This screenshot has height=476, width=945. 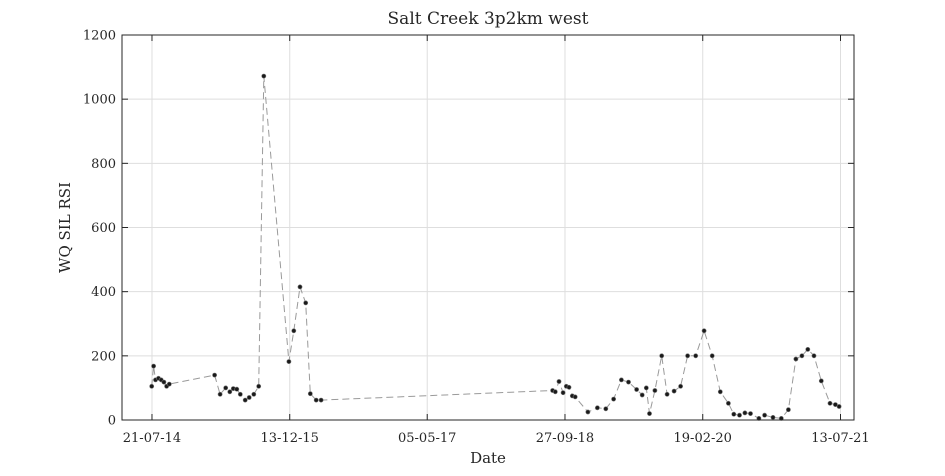 I want to click on x-tick-label: 05-05-17, so click(x=427, y=438).